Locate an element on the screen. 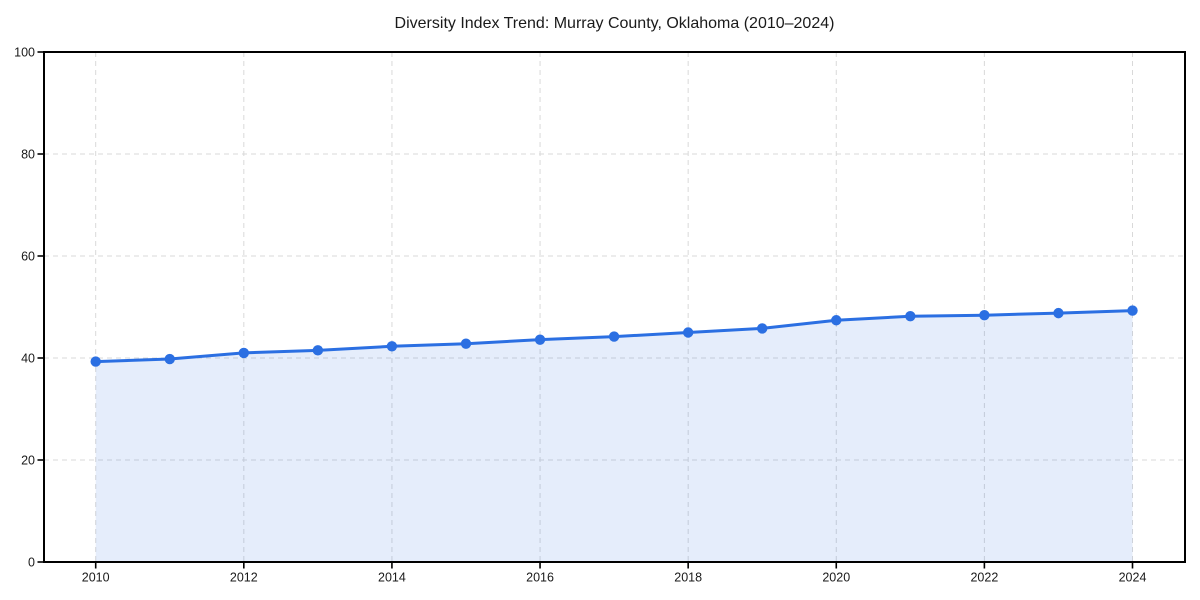  y-tick-label: 100 is located at coordinates (24, 52).